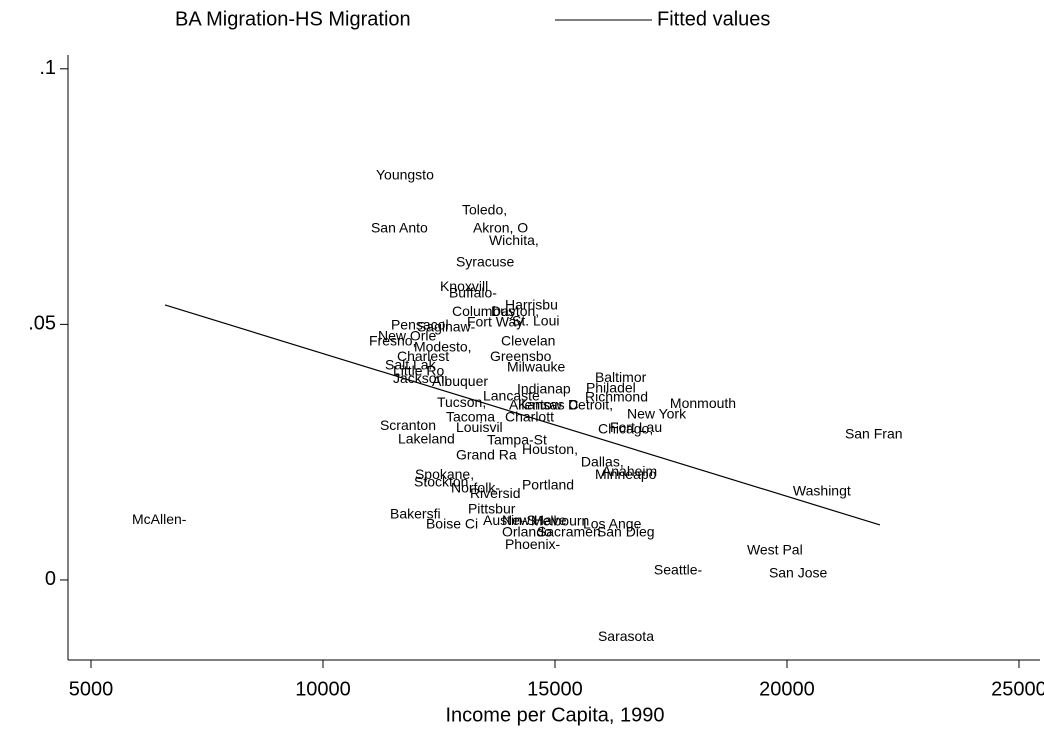  What do you see at coordinates (616, 397) in the screenshot?
I see `point-label: Richmond` at bounding box center [616, 397].